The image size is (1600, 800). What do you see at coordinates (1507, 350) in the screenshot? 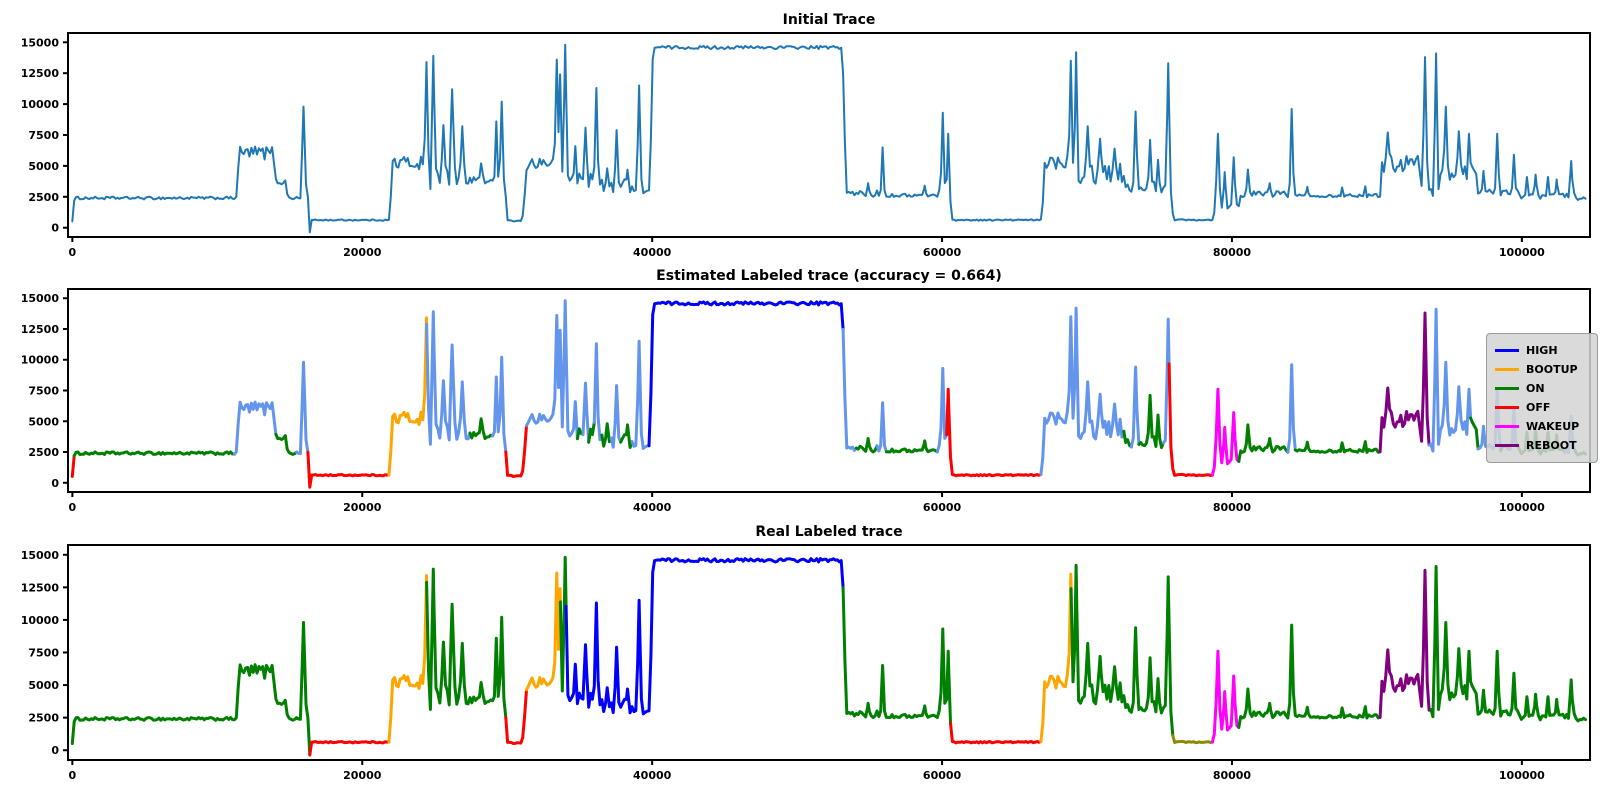
I see `legend-line-high` at bounding box center [1507, 350].